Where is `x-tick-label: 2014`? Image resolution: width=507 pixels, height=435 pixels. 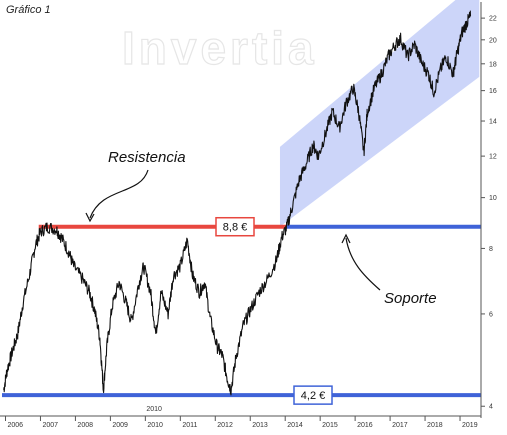 x-tick-label: 2014 is located at coordinates (295, 425).